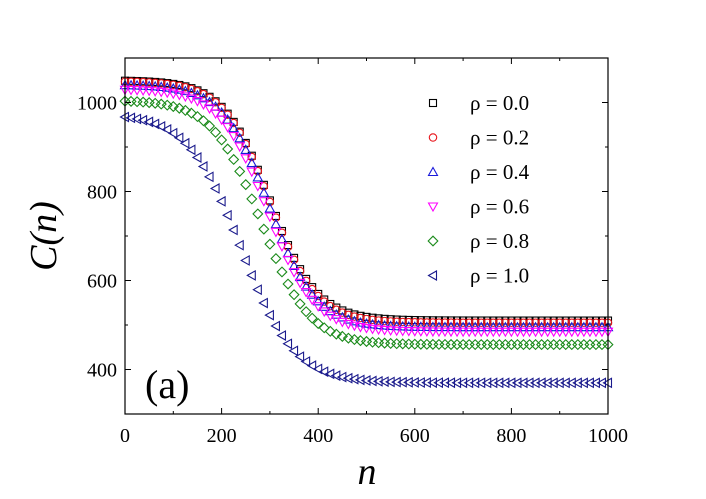 The image size is (706, 499). I want to click on legend-label: ρ = 0.4, so click(500, 172).